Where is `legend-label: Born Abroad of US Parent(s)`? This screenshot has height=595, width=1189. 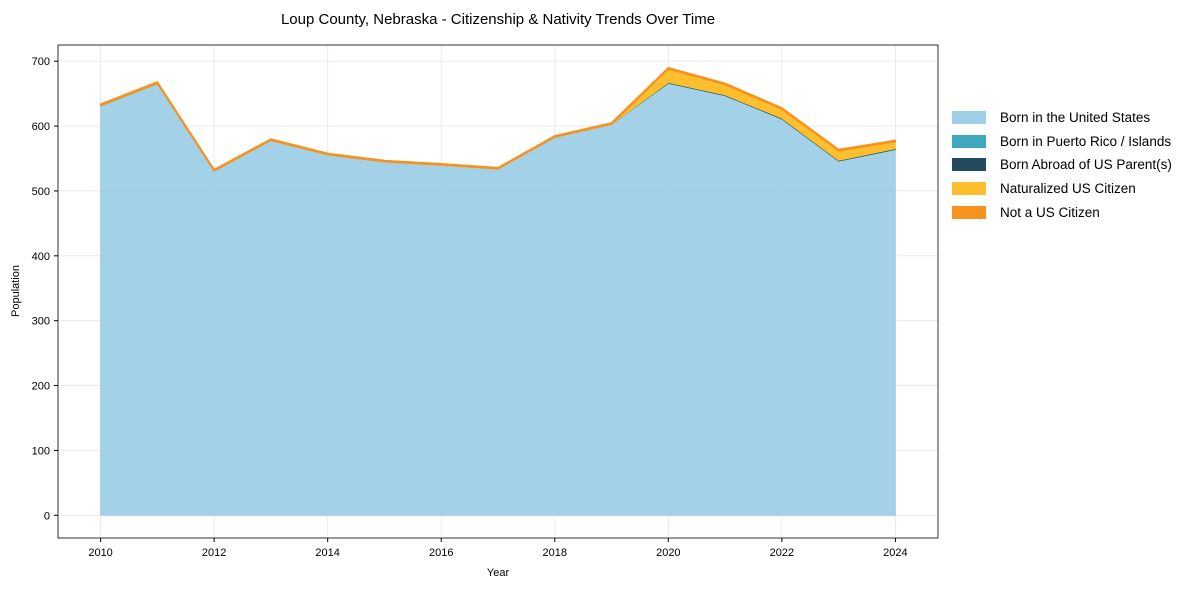
legend-label: Born Abroad of US Parent(s) is located at coordinates (1086, 165).